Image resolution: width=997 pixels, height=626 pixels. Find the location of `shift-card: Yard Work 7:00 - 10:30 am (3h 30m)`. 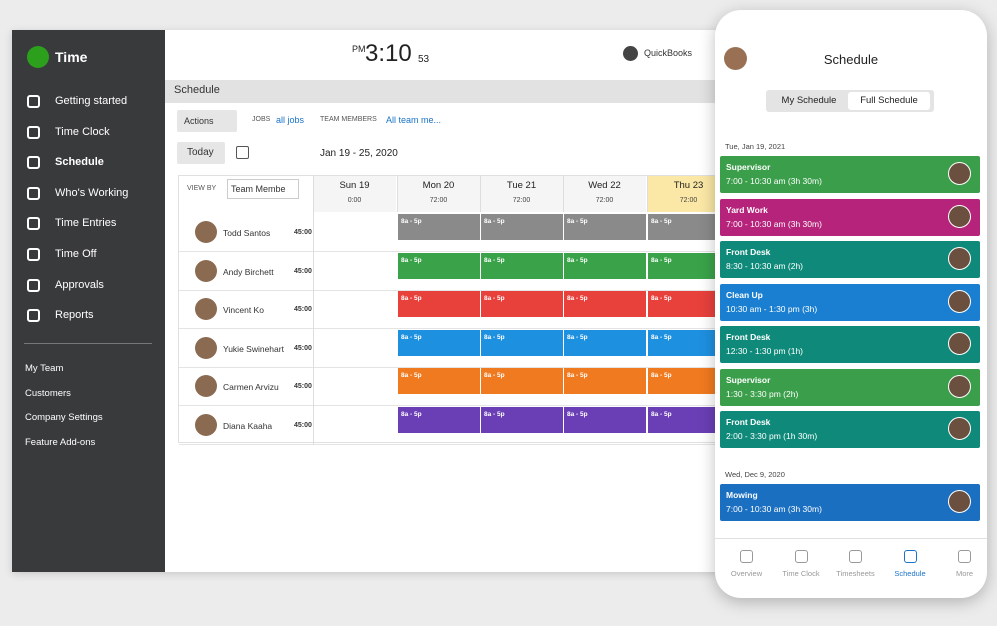

shift-card: Yard Work 7:00 - 10:30 am (3h 30m) is located at coordinates (850, 217).